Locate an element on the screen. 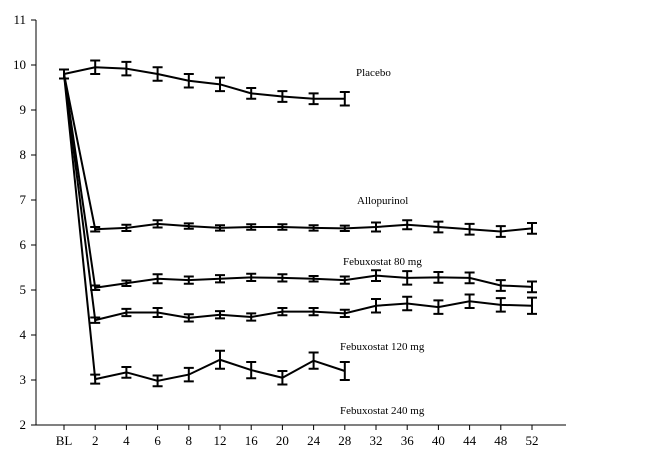 The image size is (663, 461). x-tick-label: 48 is located at coordinates (500, 440).